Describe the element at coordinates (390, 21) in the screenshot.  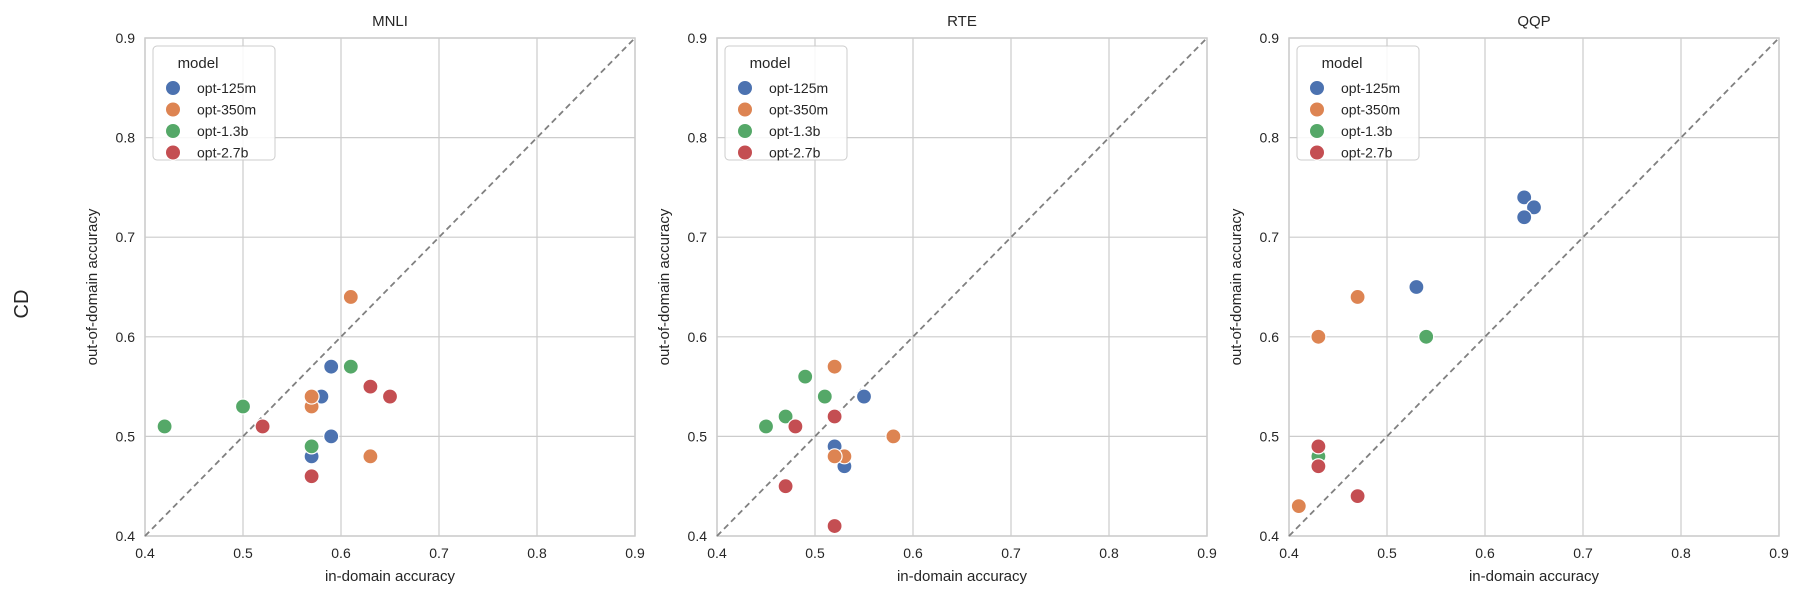
I see `chart-title: MNLI` at that location.